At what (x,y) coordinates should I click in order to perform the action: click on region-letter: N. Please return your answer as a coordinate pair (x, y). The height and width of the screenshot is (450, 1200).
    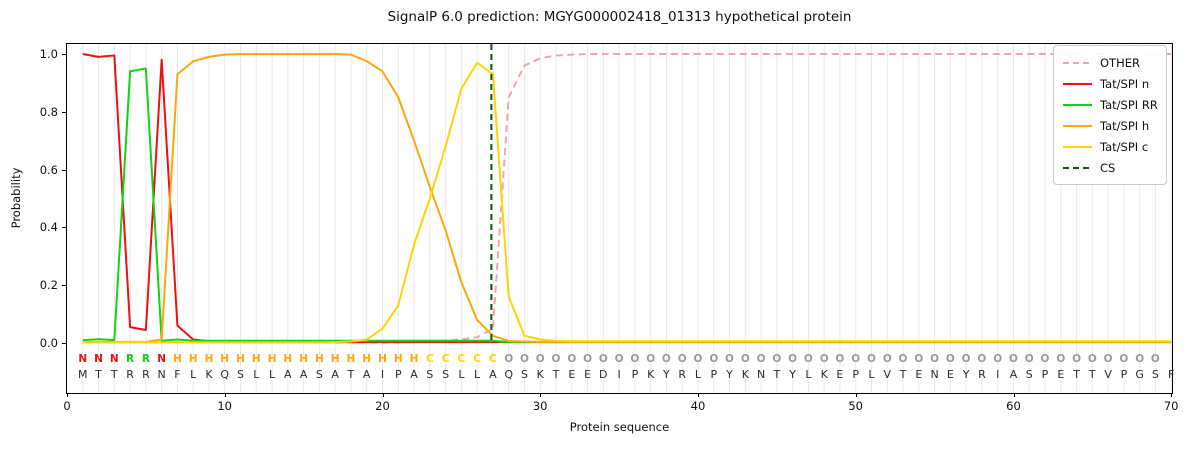
    Looking at the image, I should click on (98, 359).